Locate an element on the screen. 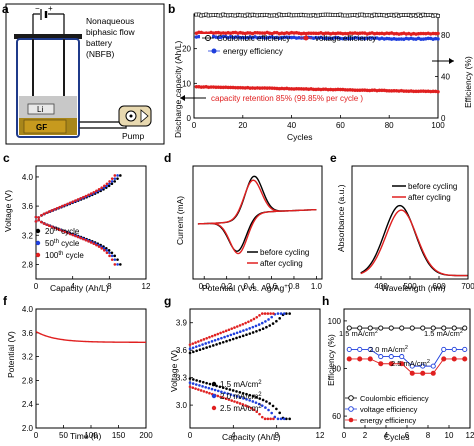 The height and width of the screenshot is (446, 474). minus-sign: − is located at coordinates (37, 8).